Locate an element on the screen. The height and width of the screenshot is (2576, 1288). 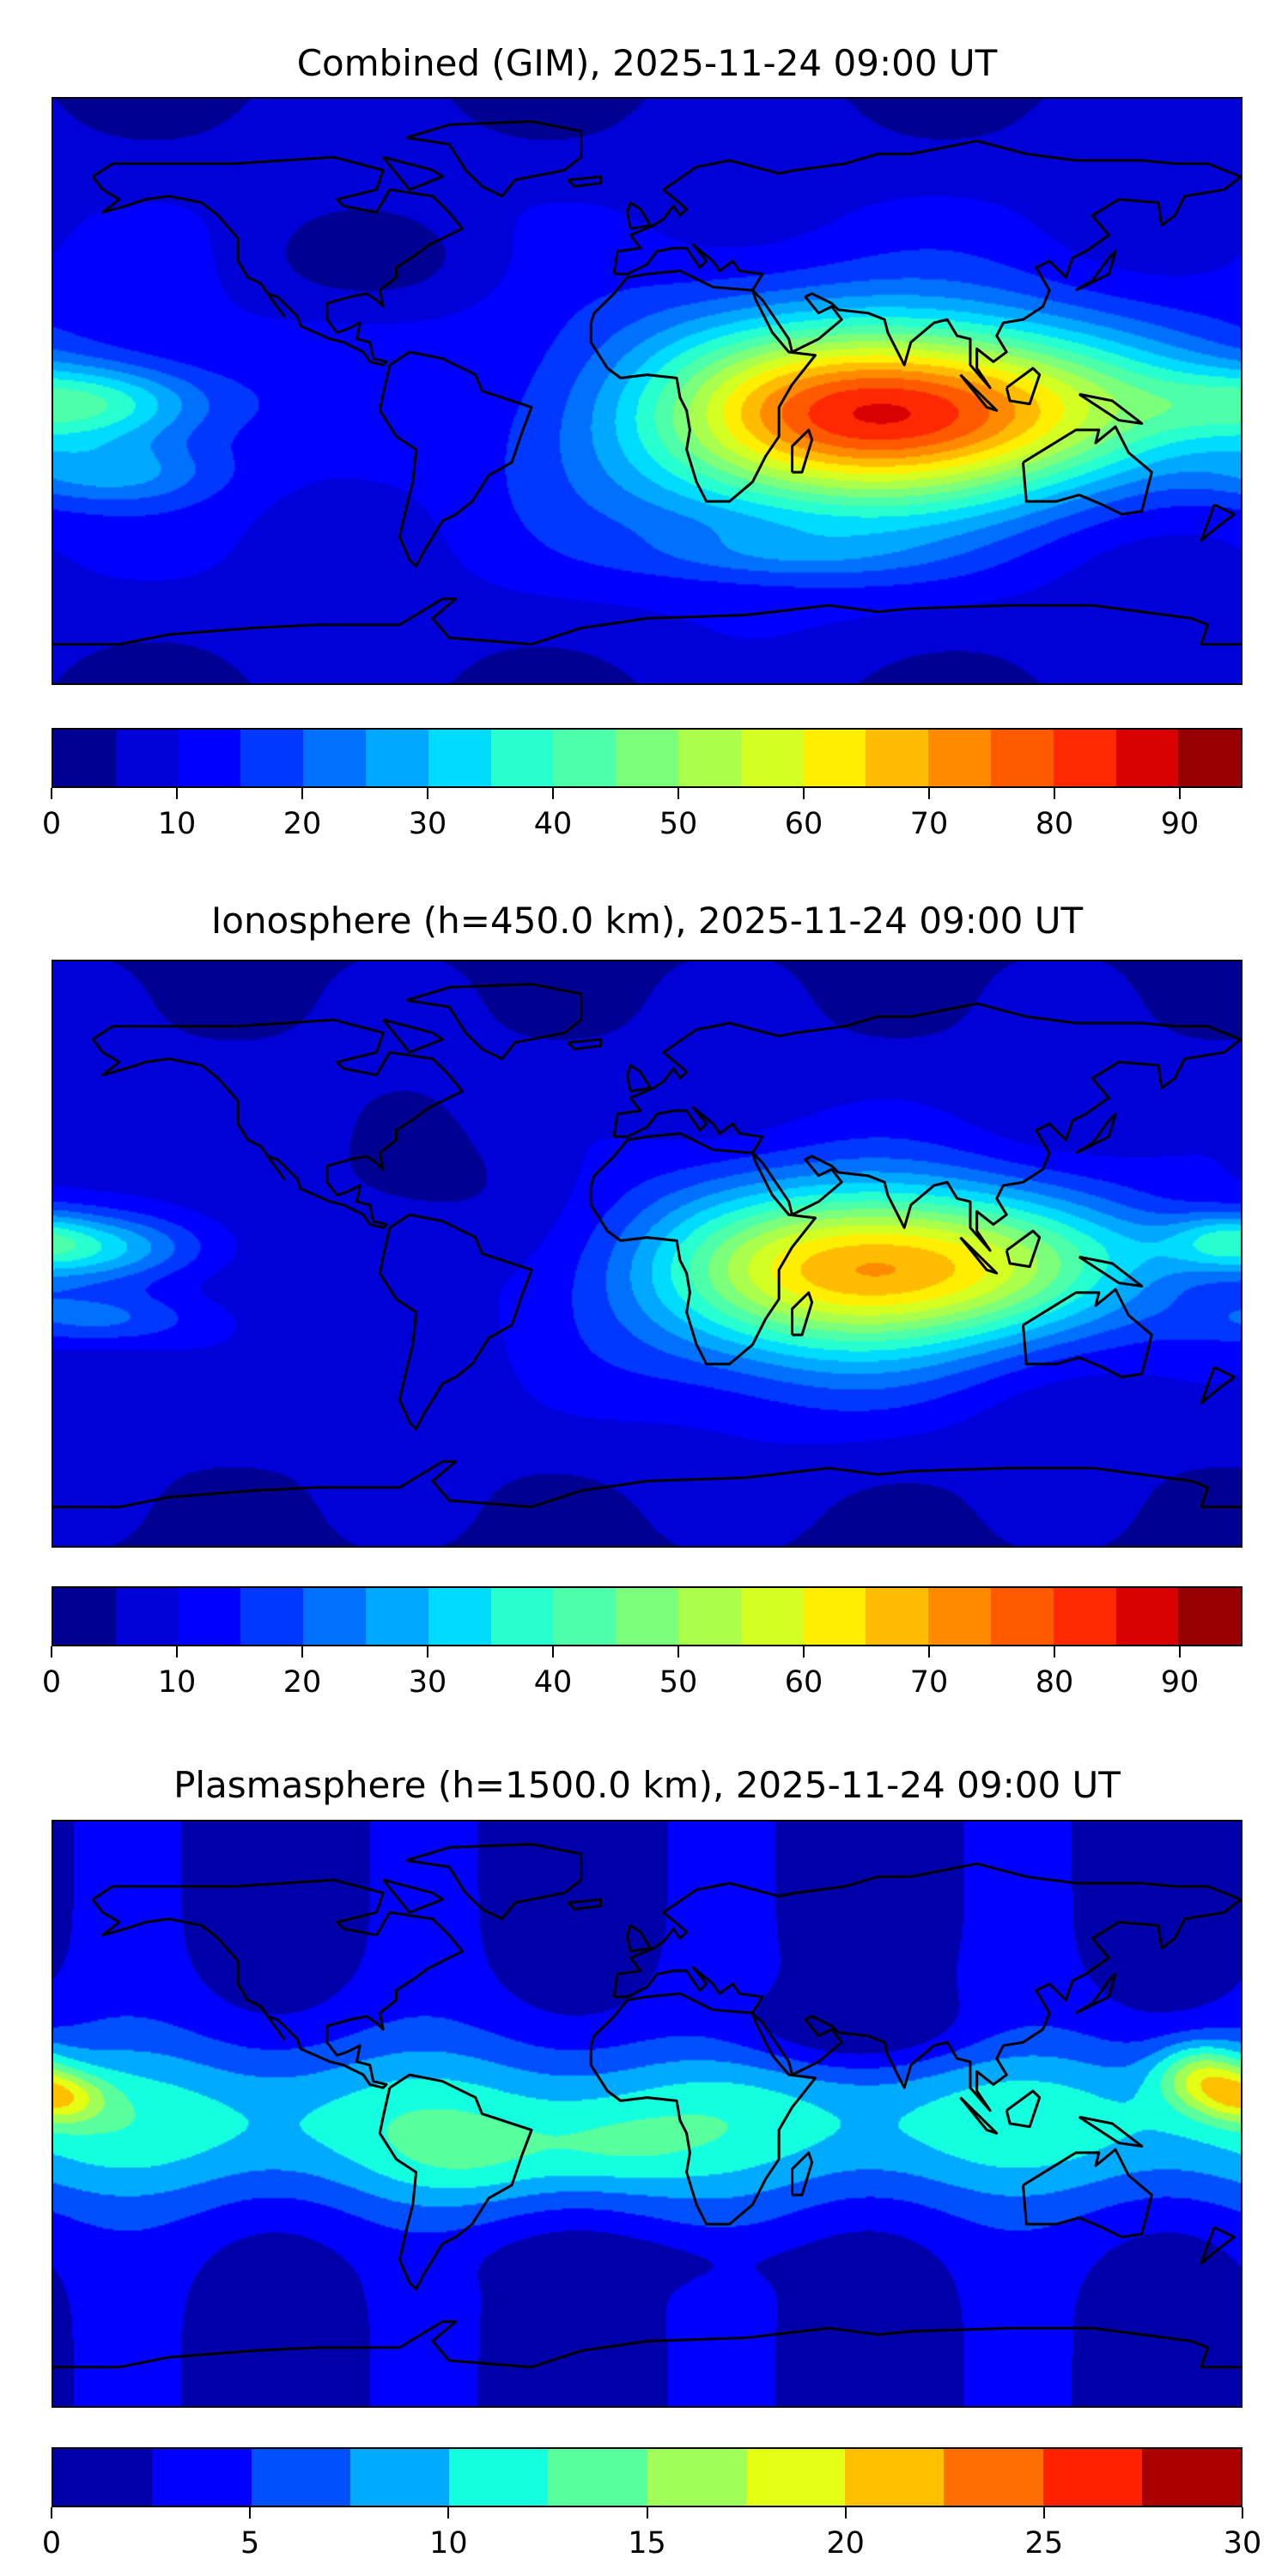
colorbar-tick-label: 40 is located at coordinates (553, 1682).